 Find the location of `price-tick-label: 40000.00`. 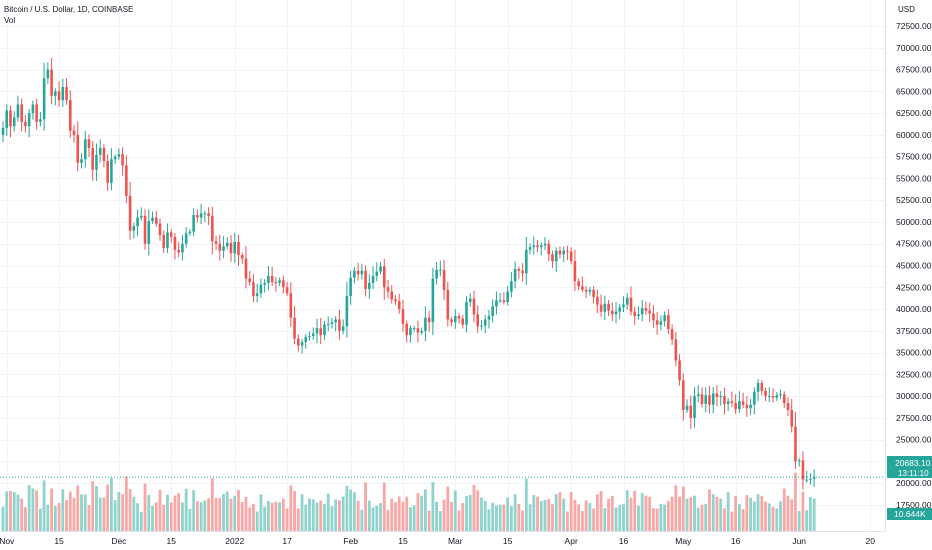

price-tick-label: 40000.00 is located at coordinates (914, 309).